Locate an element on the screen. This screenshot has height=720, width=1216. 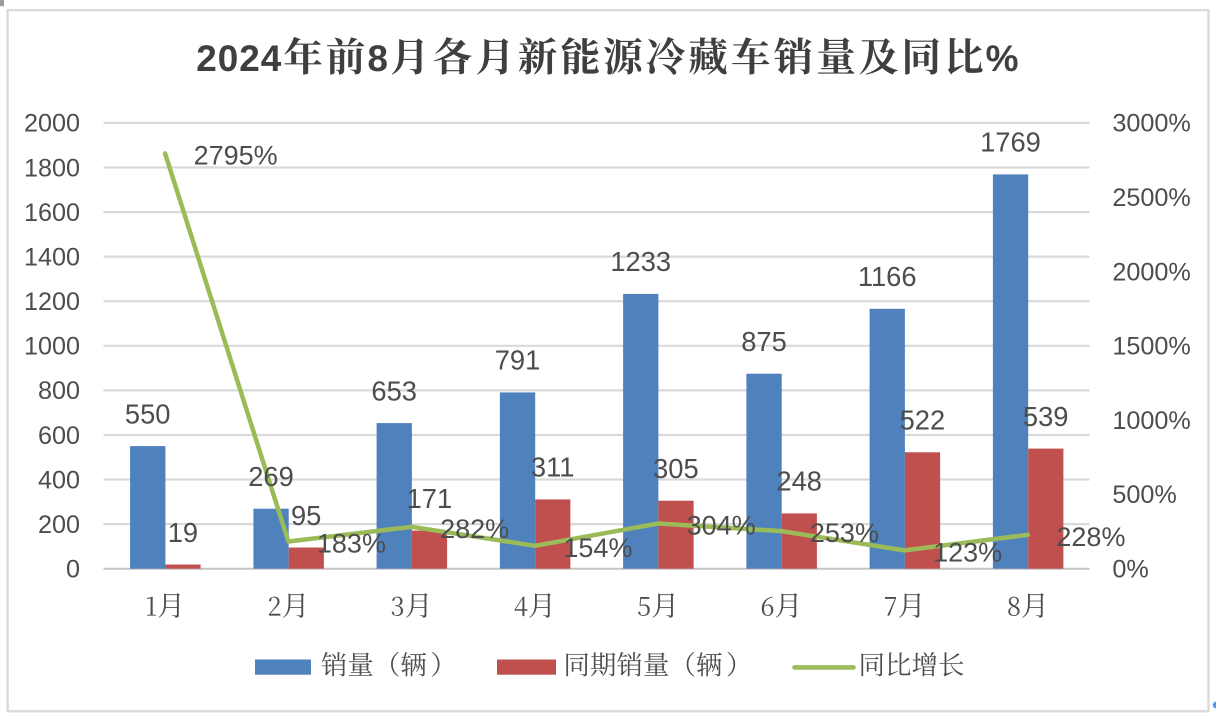
svg-text: 253% is located at coordinates (844, 533).